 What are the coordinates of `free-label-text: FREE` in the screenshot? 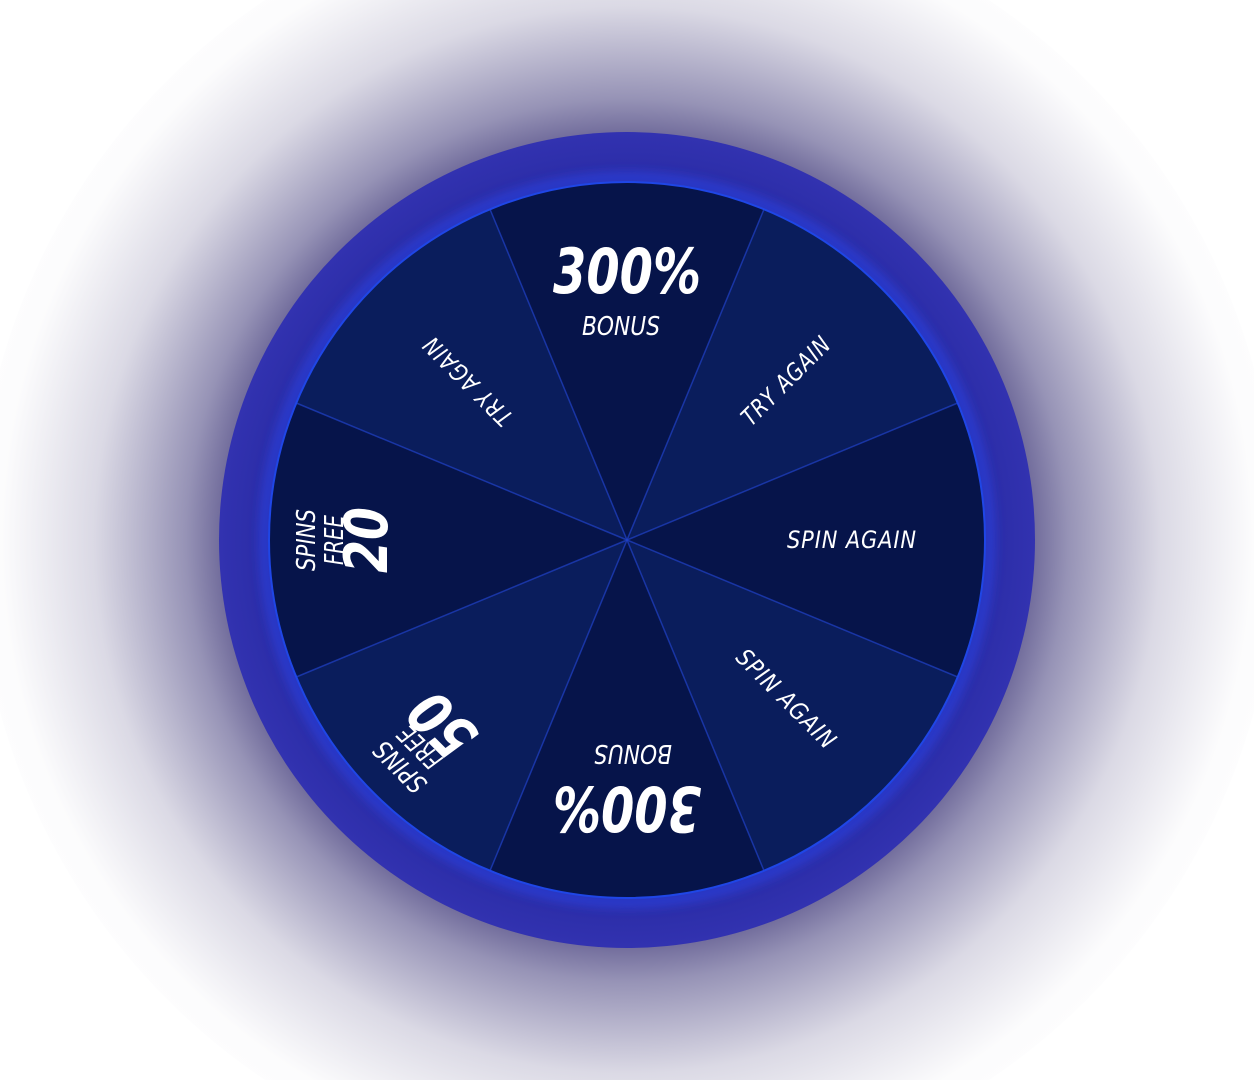 It's located at (335, 540).